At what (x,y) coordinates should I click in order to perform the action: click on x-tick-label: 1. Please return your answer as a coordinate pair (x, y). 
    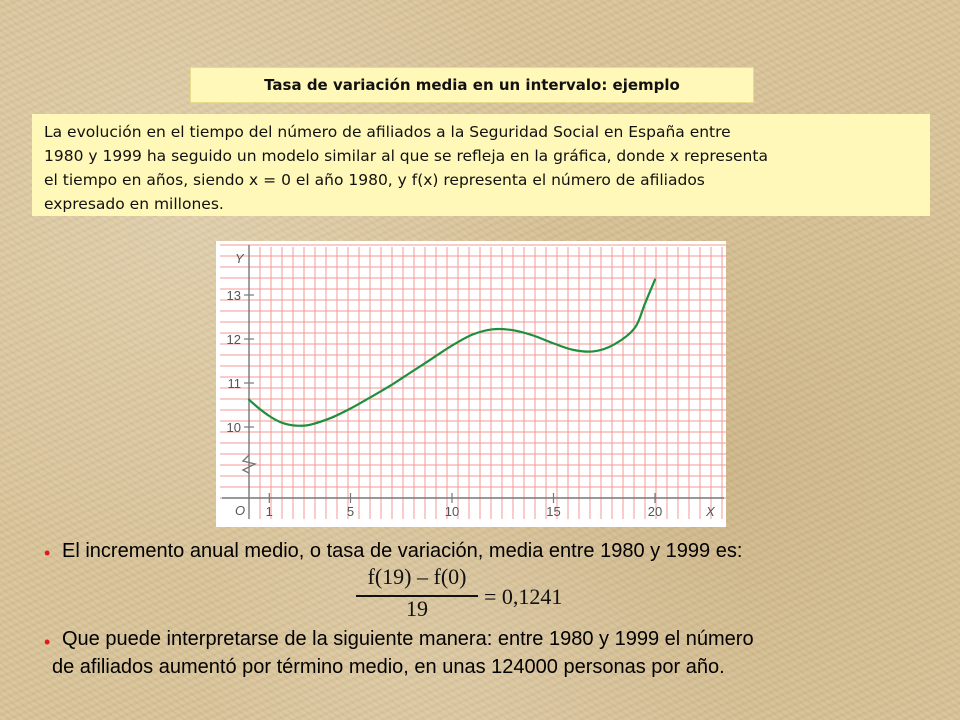
    Looking at the image, I should click on (269, 511).